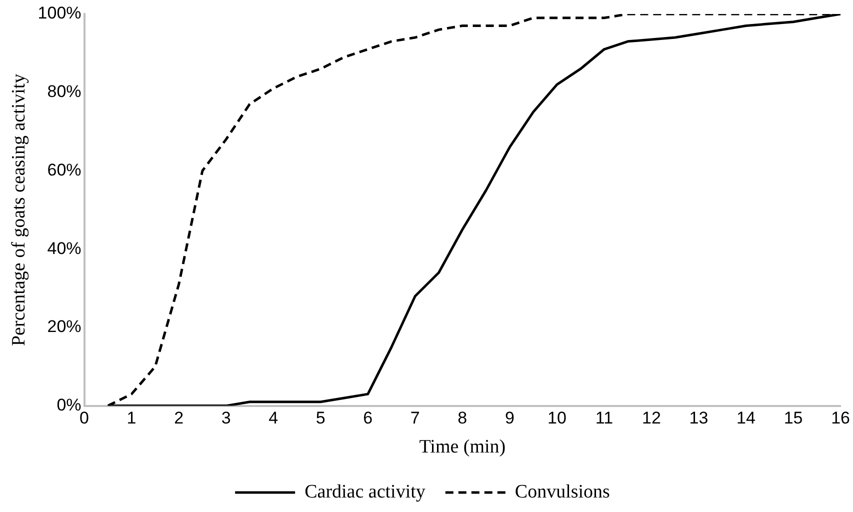 Image resolution: width=853 pixels, height=512 pixels. What do you see at coordinates (562, 491) in the screenshot?
I see `legend-label: Convulsions` at bounding box center [562, 491].